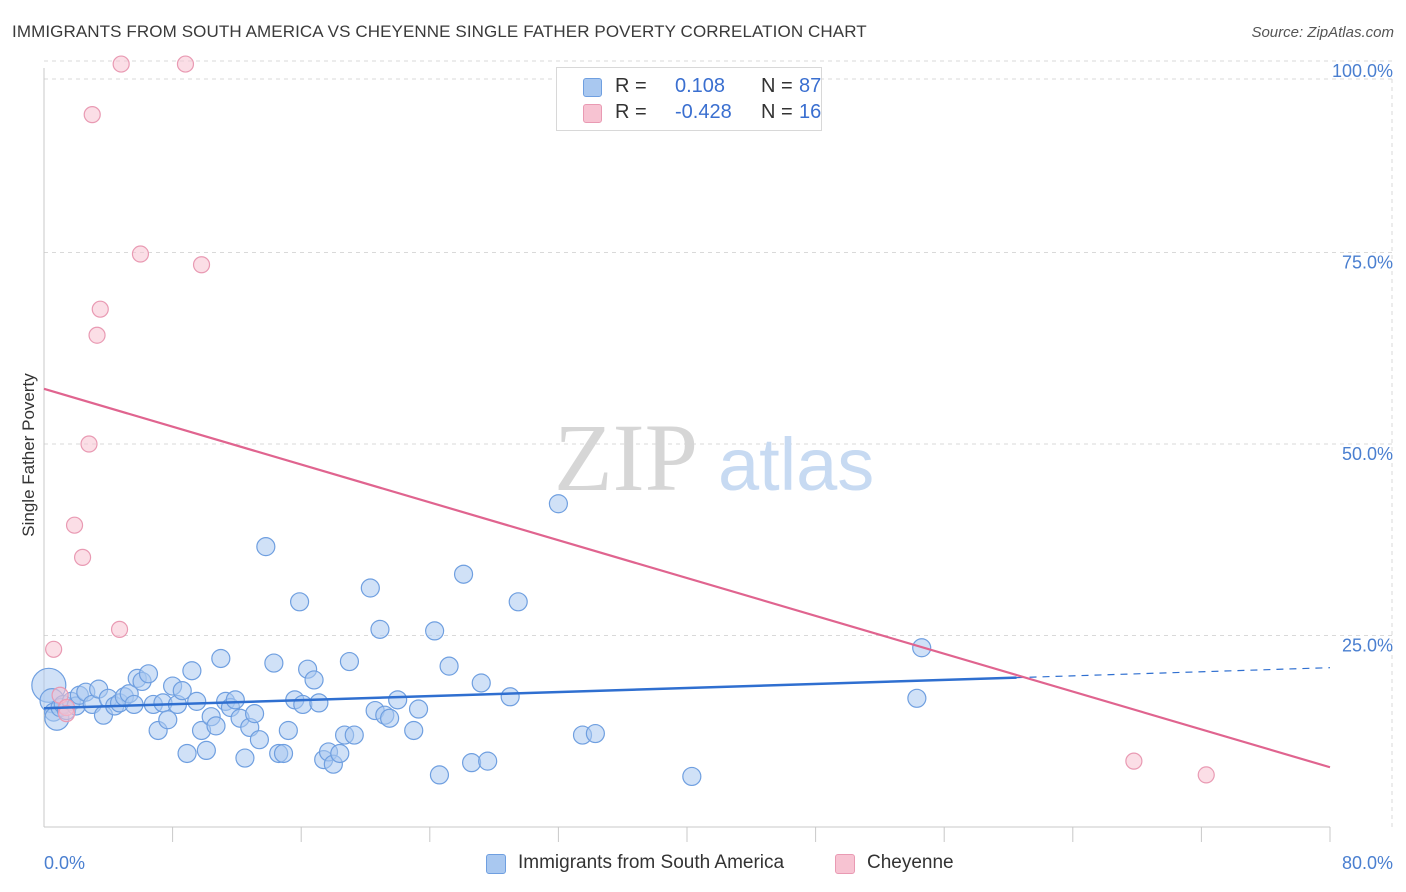 This screenshot has height=892, width=1406. What do you see at coordinates (64, 863) in the screenshot?
I see `x-tick-label: 0.0%` at bounding box center [64, 863].